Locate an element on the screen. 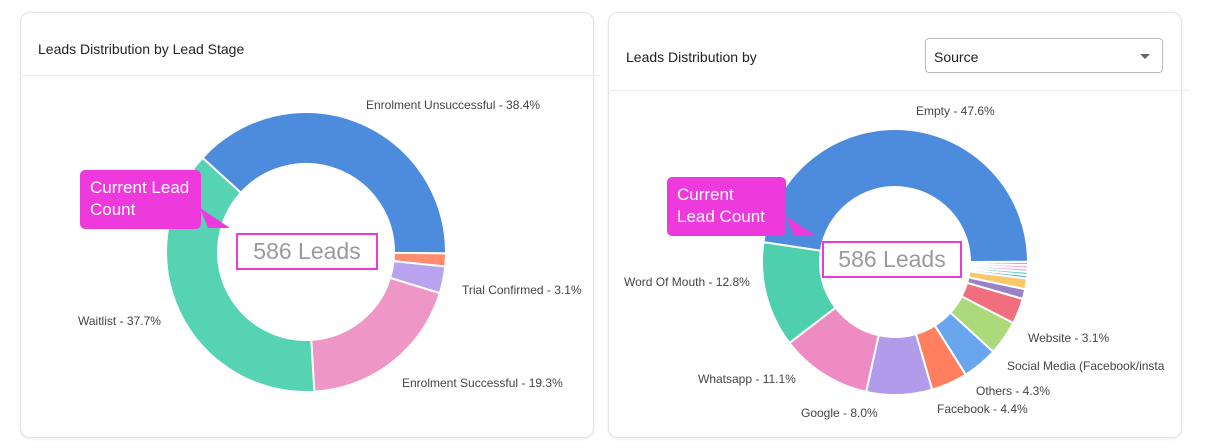 The width and height of the screenshot is (1208, 448). slice-label: Word Of Mouth - 12.8% is located at coordinates (687, 282).